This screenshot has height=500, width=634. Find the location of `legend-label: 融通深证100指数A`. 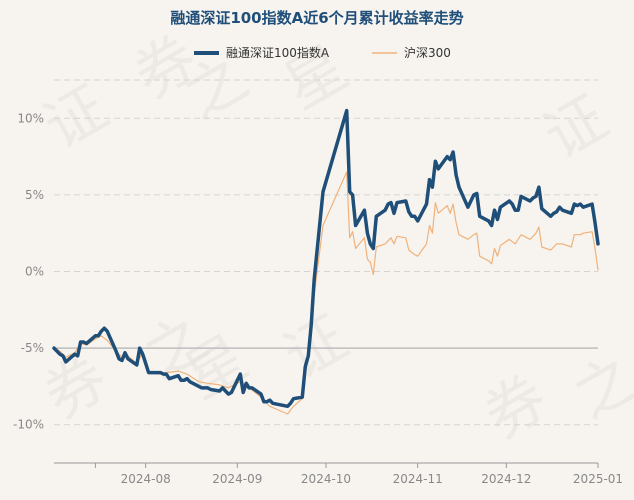

legend-label: 融通深证100指数A is located at coordinates (278, 52).